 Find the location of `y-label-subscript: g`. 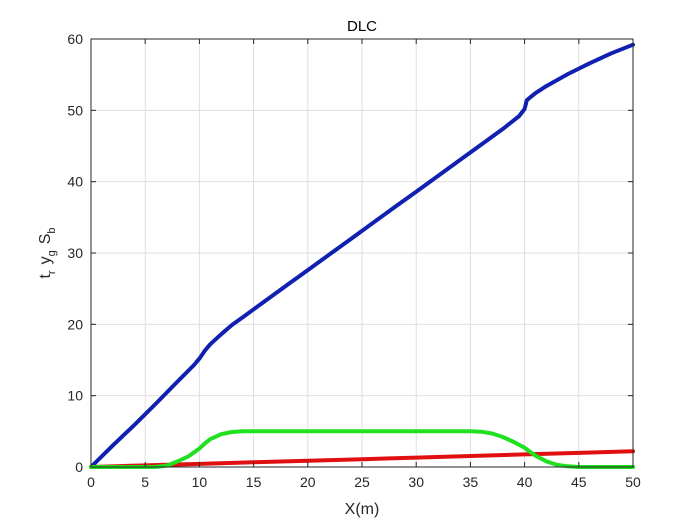

y-label-subscript: g is located at coordinates (52, 253).